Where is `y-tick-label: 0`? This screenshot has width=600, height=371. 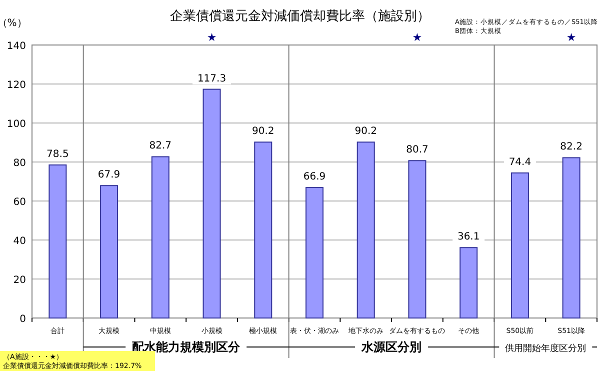 y-tick-label: 0 is located at coordinates (23, 319).